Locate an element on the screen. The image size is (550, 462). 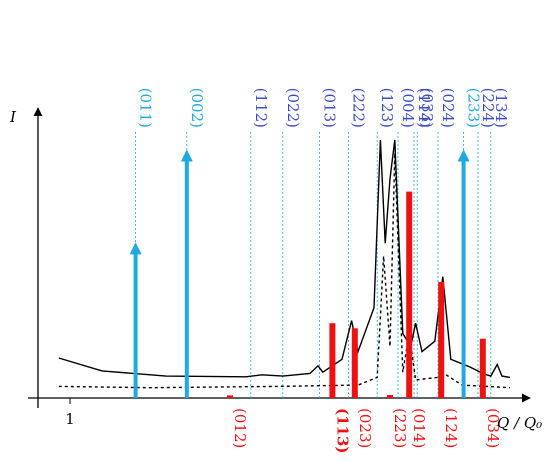
x-axis-label: Q / Q₀ is located at coordinates (519, 423).